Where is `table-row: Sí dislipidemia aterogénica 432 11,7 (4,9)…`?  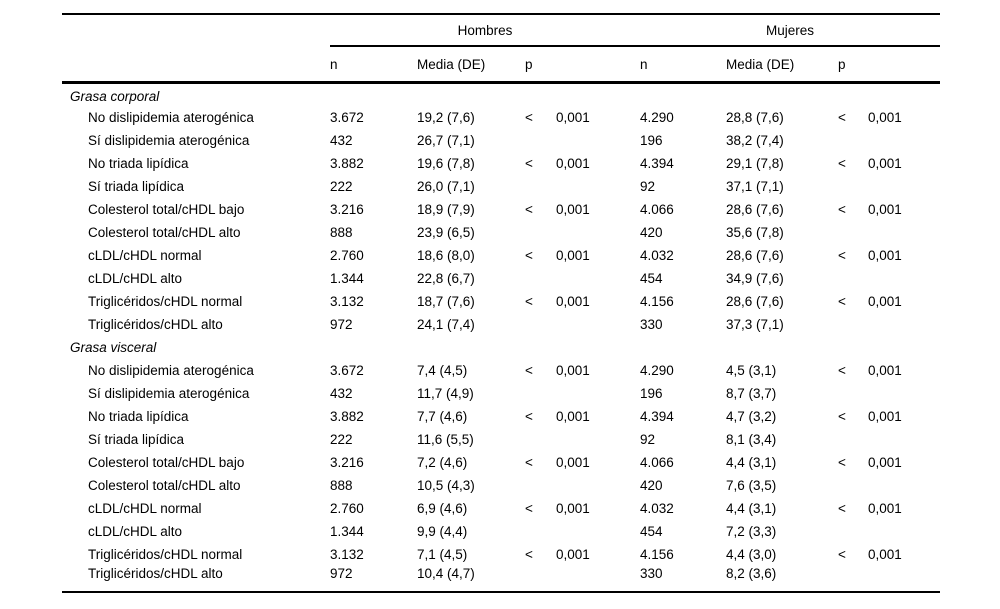 table-row: Sí dislipidemia aterogénica 432 11,7 (4,9)… is located at coordinates (501, 393).